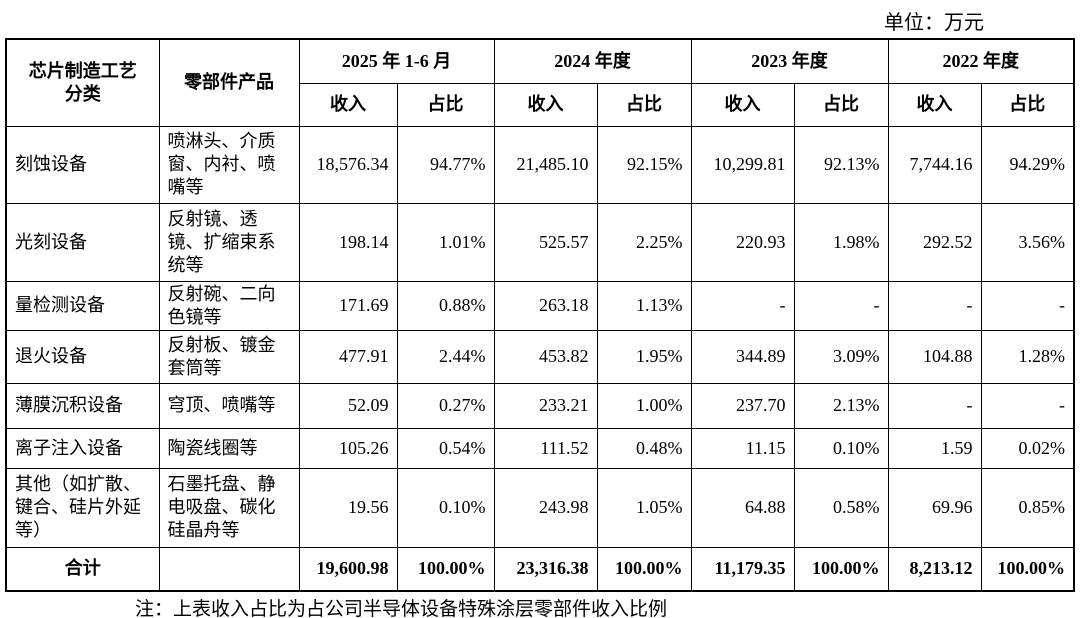  What do you see at coordinates (60, 305) in the screenshot?
I see `process-line: 量检测设备` at bounding box center [60, 305].